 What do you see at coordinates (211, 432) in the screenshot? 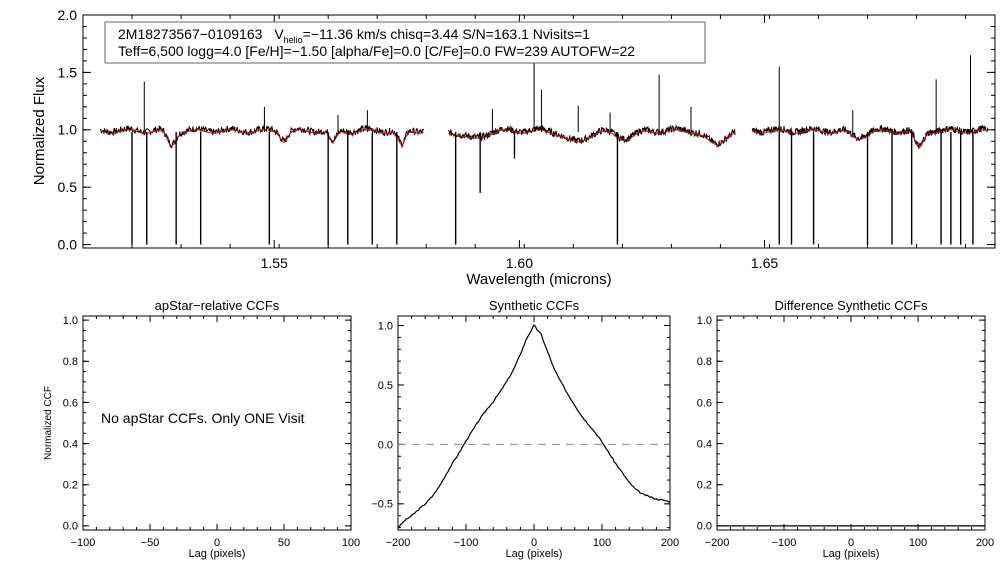
I see `ccf-apstar-ticks: −100 −50 0 50 100 0.0 0.2 0.4 0.6 0.8 1.0` at bounding box center [211, 432].